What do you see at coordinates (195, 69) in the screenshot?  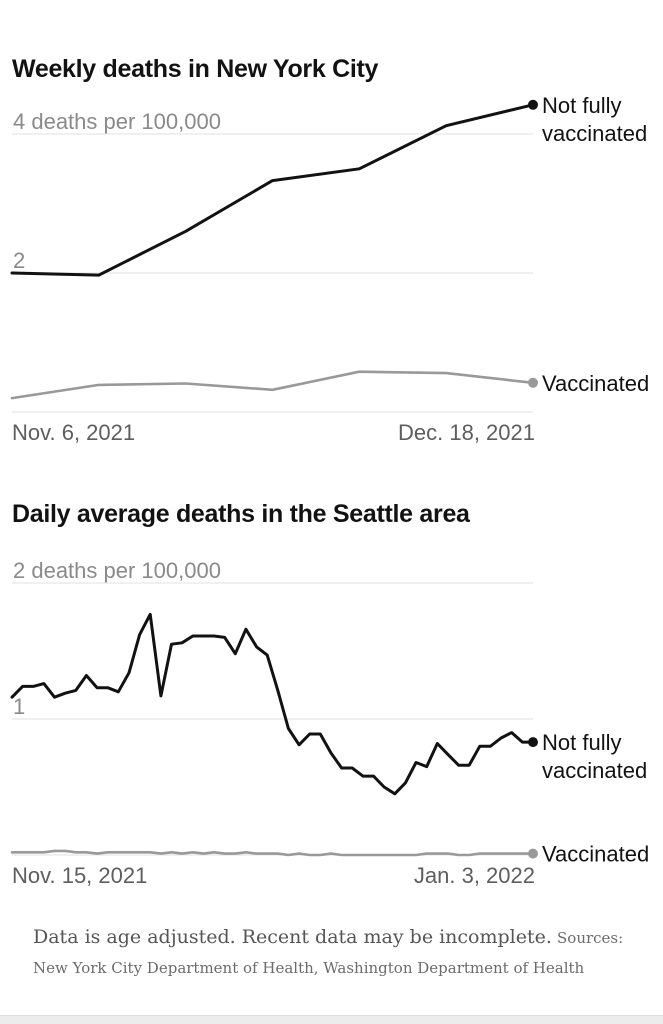 I see `chart-title: Weekly deaths in New York City` at bounding box center [195, 69].